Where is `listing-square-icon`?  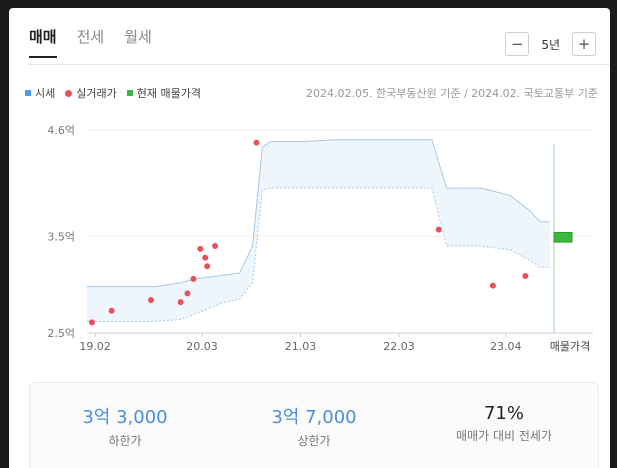 listing-square-icon is located at coordinates (129, 93).